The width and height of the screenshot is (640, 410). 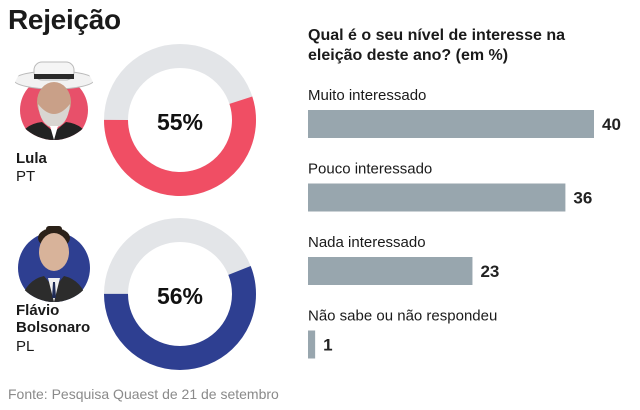 I want to click on bar-value-label: 1, so click(x=327, y=345).